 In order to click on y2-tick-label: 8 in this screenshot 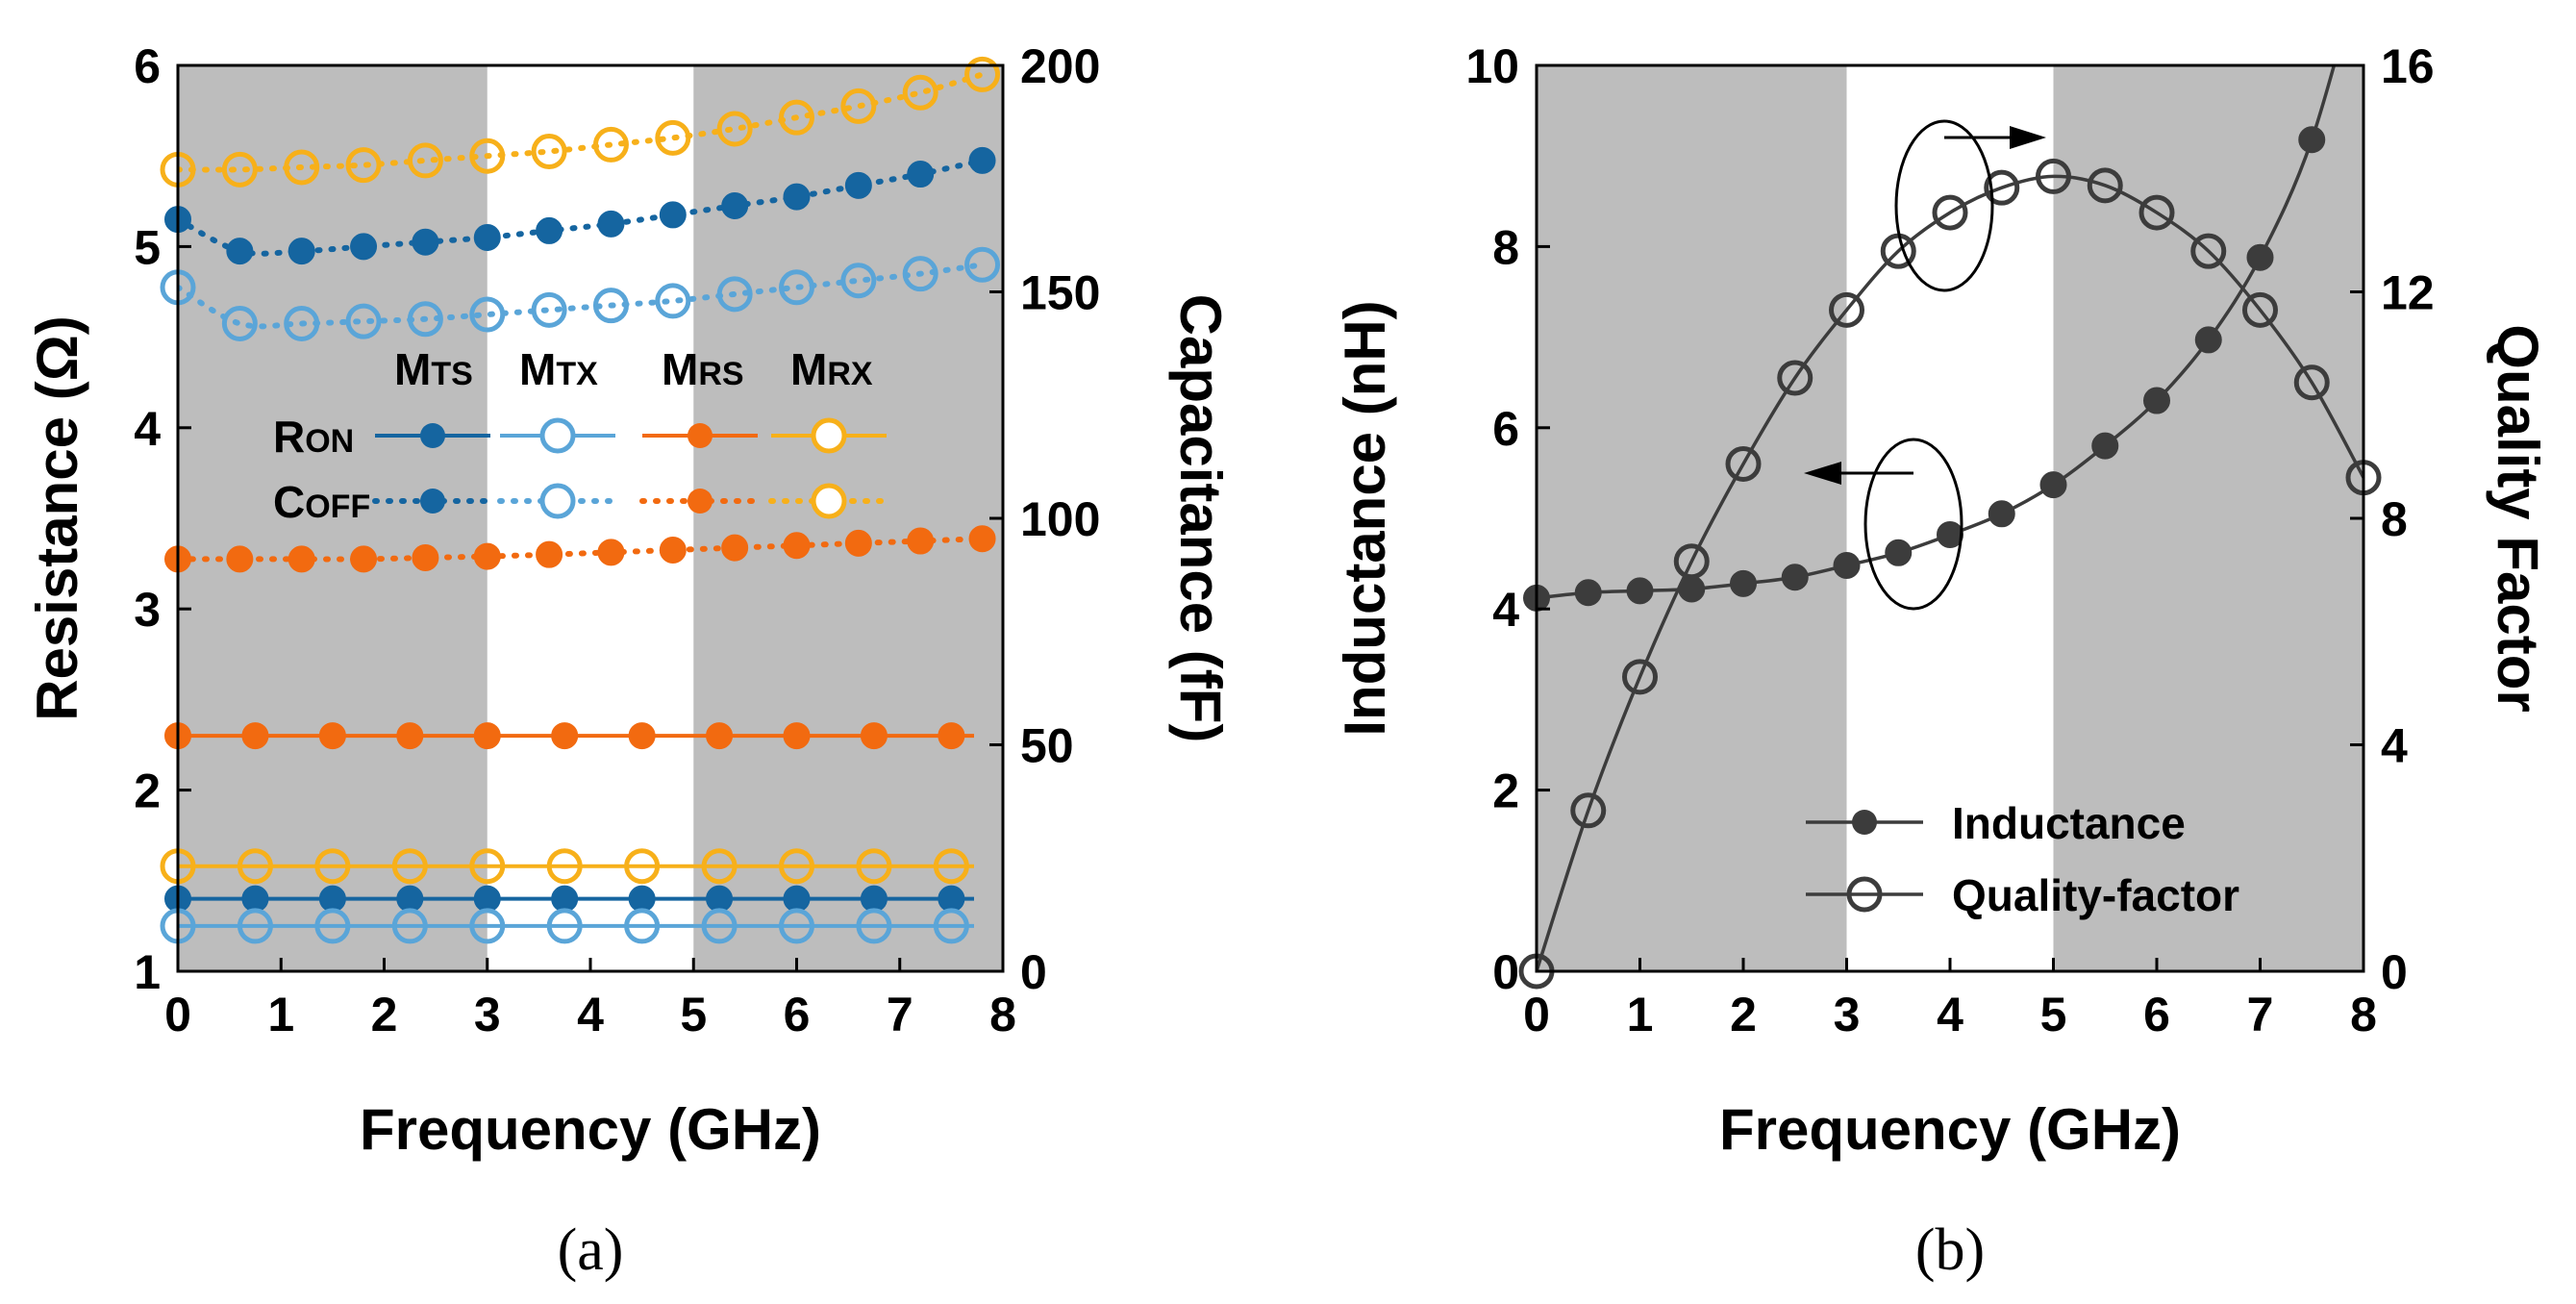, I will do `click(2394, 519)`.